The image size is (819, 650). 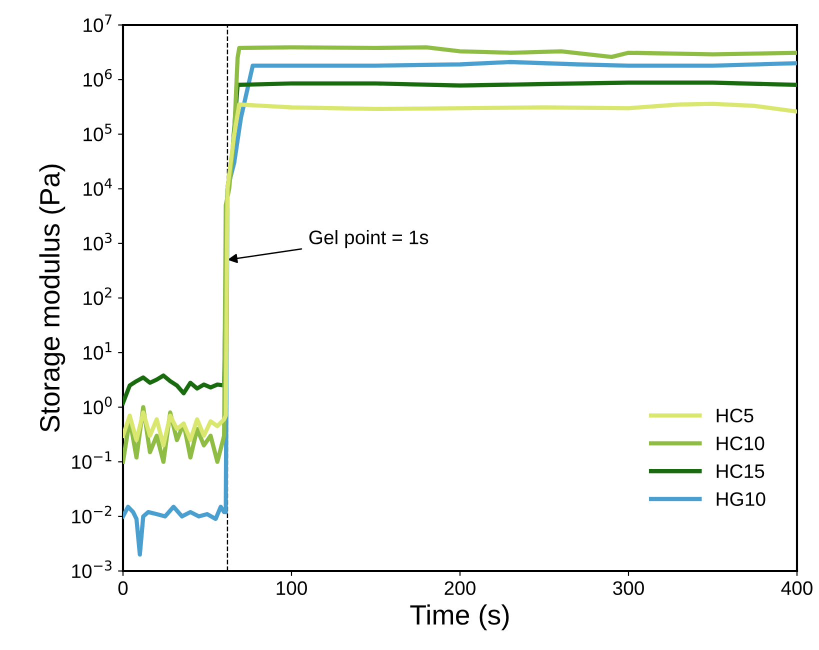 What do you see at coordinates (92, 515) in the screenshot?
I see `y-tick-label: 10$^{−2}$` at bounding box center [92, 515].